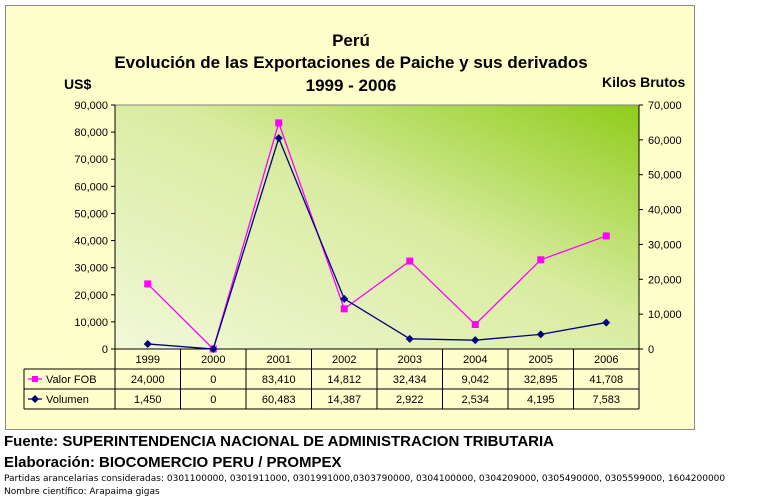 The width and height of the screenshot is (767, 500). What do you see at coordinates (665, 106) in the screenshot?
I see `y-right-tick-label: 70,000` at bounding box center [665, 106].